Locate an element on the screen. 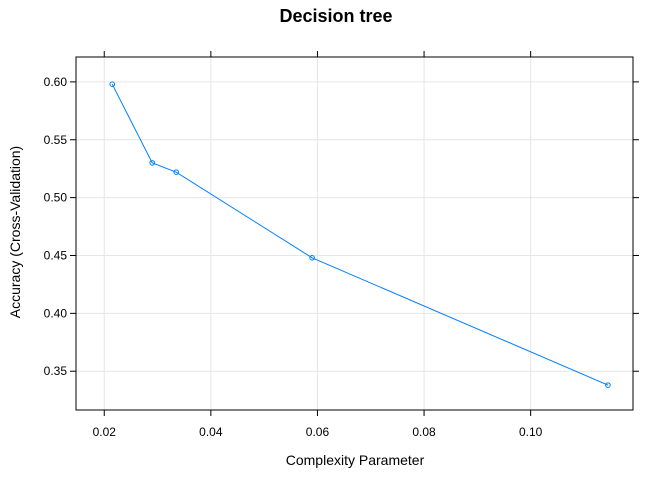 This screenshot has width=672, height=480. y-tick-label: 0.60 is located at coordinates (56, 82).